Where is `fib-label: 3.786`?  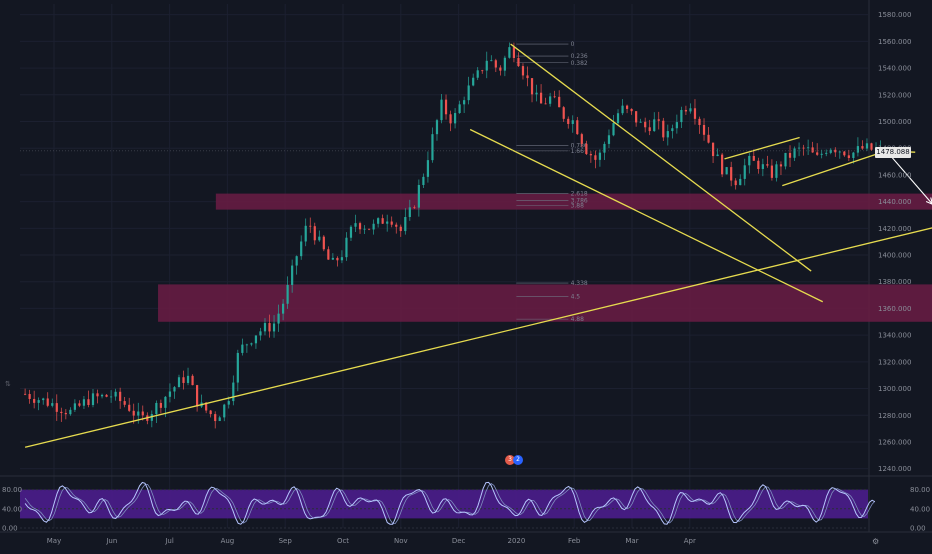
fib-label: 3.786 is located at coordinates (579, 200).